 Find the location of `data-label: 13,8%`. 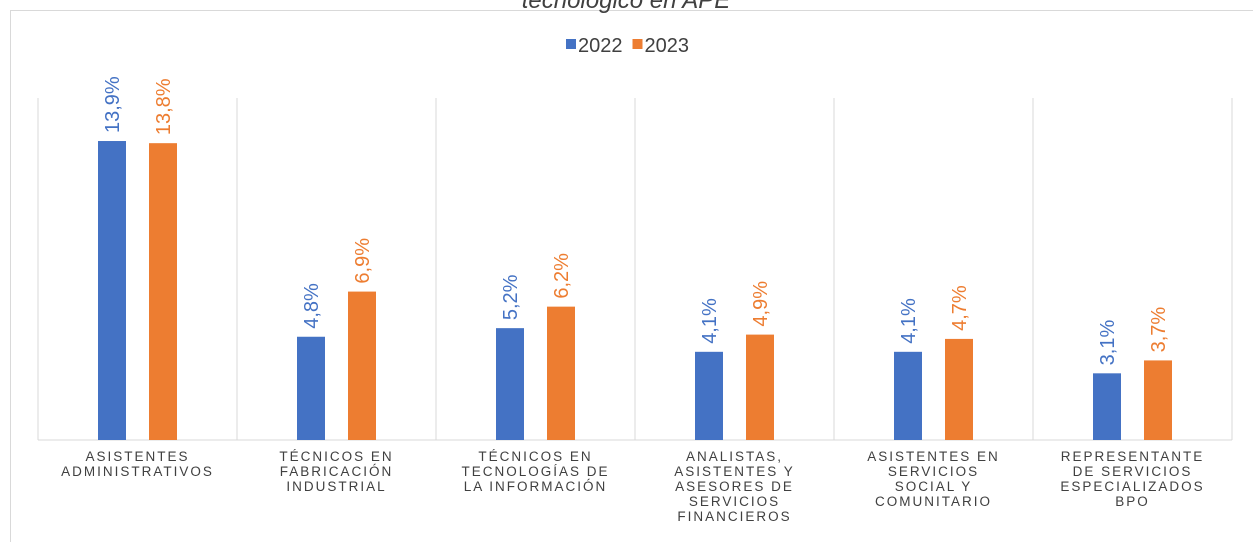

data-label: 13,8% is located at coordinates (164, 106).